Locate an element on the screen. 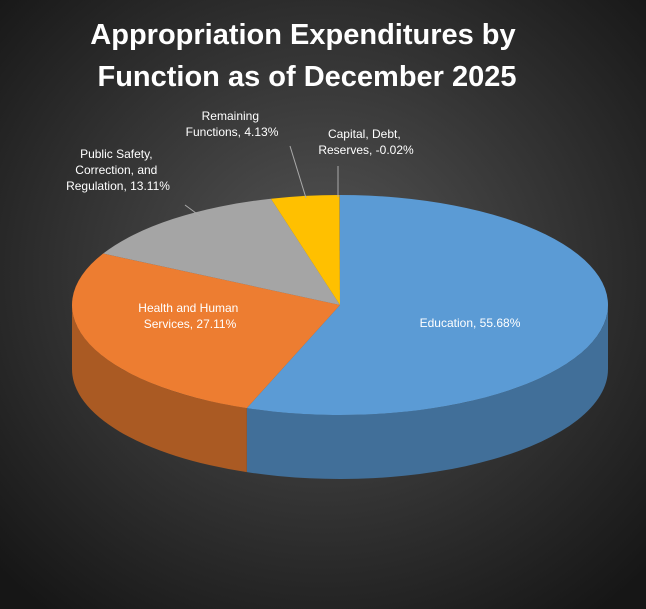 This screenshot has height=609, width=646. data-label: Capital, Debt, Reserves, -0.02% is located at coordinates (366, 142).